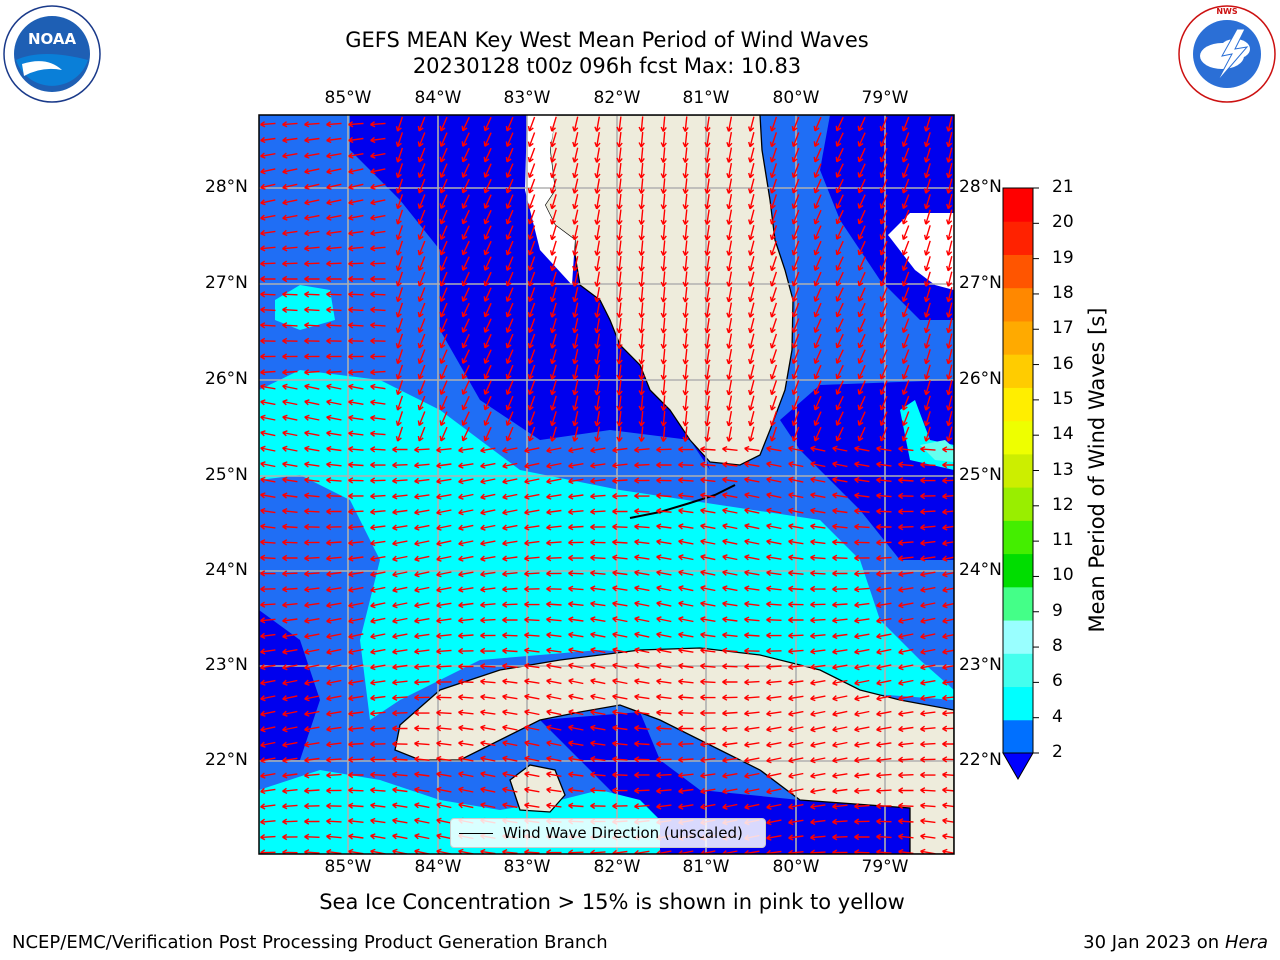  I want to click on noaa-logo: NOAA, so click(52, 54).